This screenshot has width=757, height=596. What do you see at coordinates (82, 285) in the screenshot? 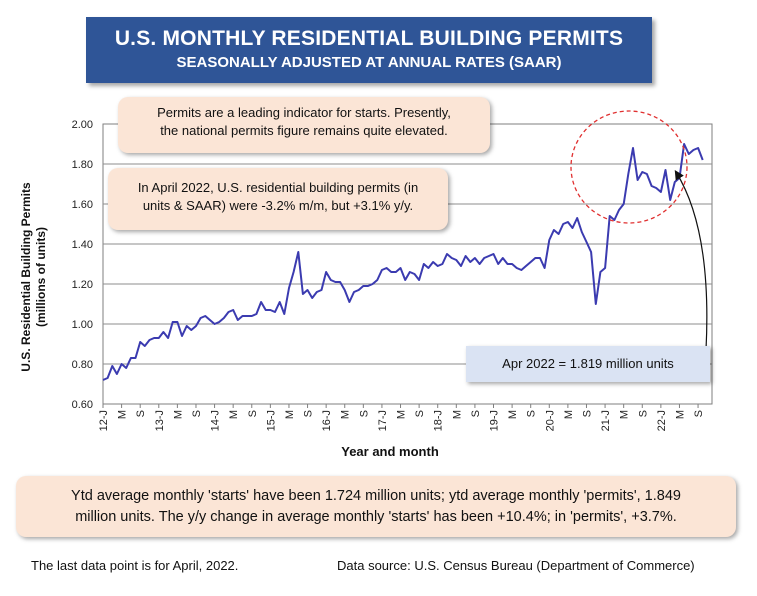
I see `y-tick-label: 1.20` at bounding box center [82, 285].